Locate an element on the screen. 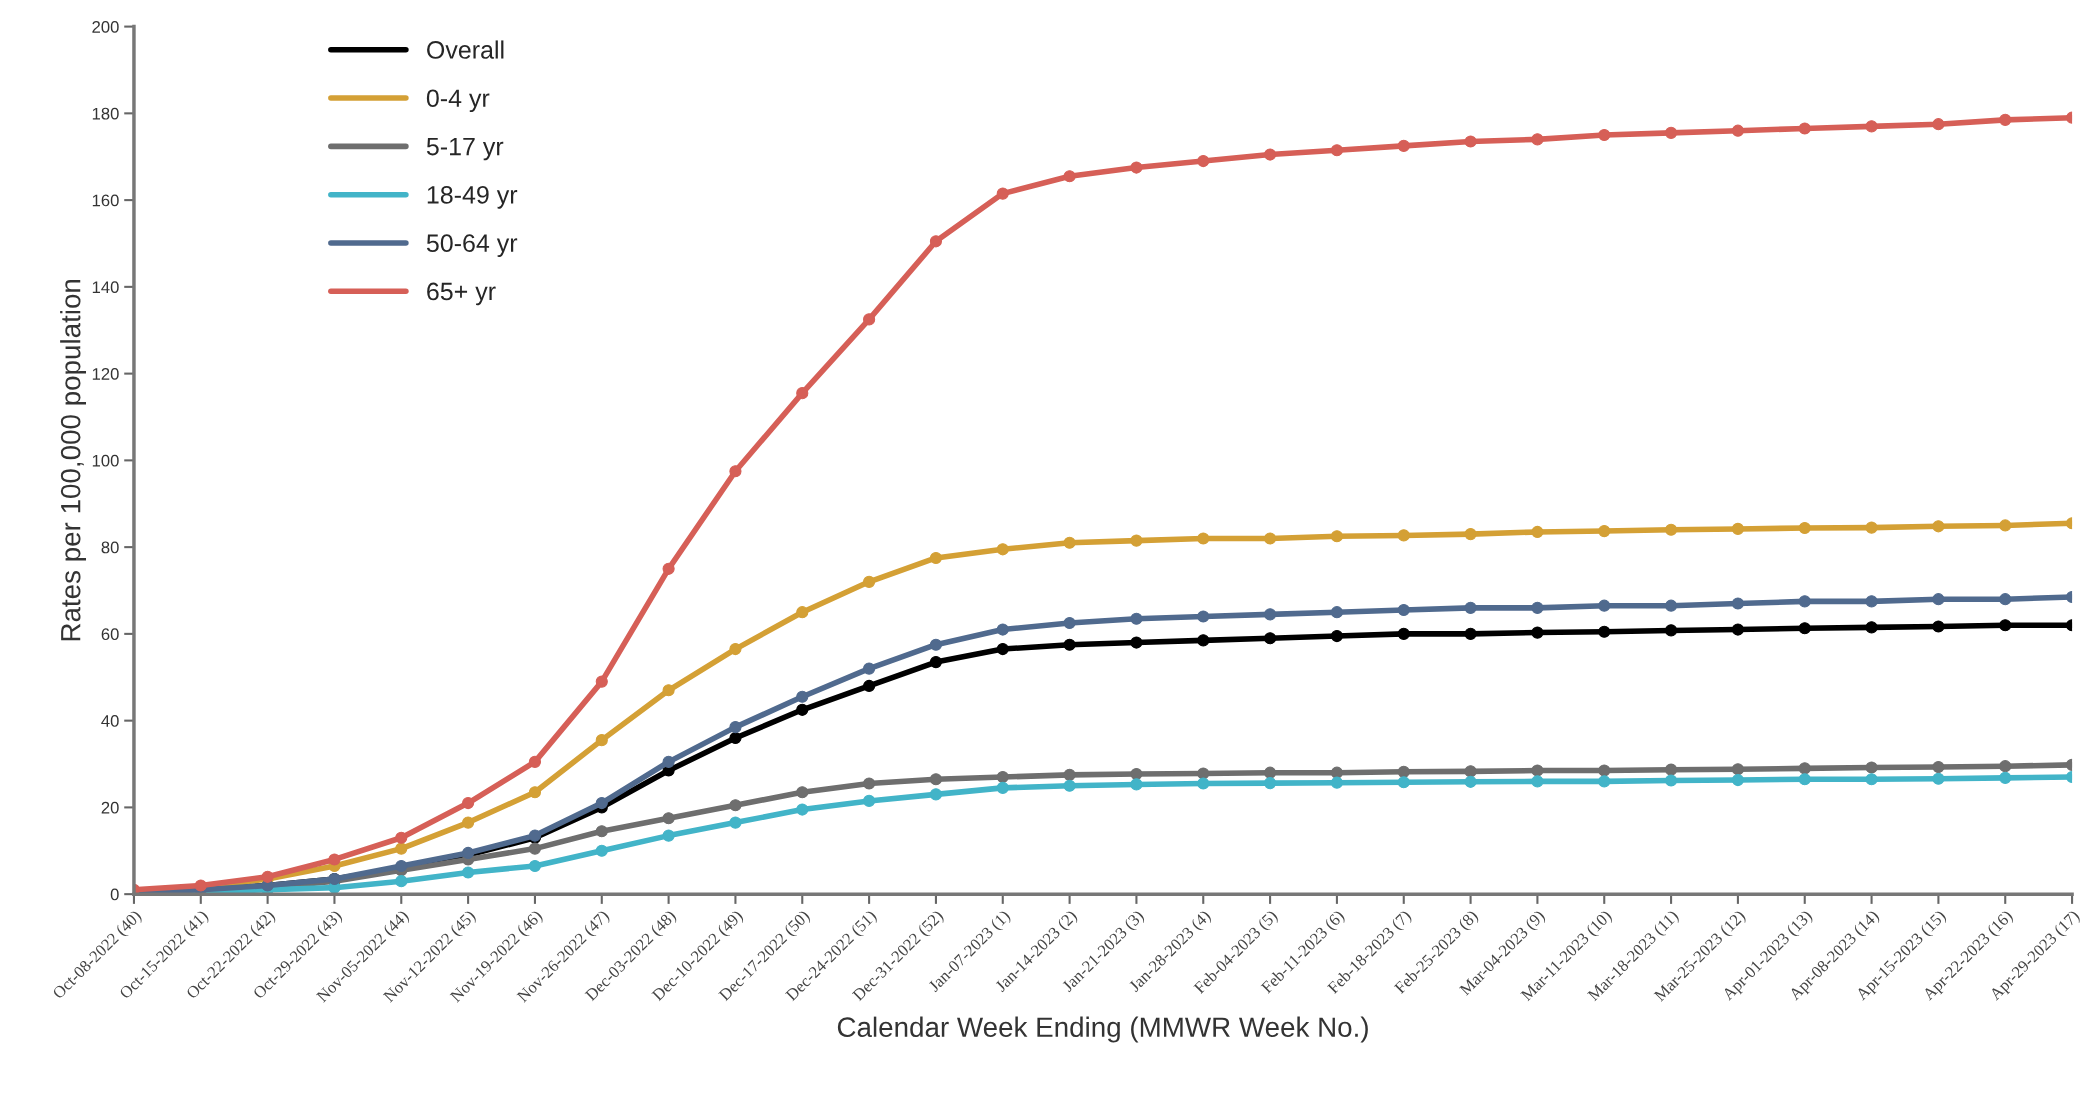 Image resolution: width=2093 pixels, height=1108 pixels. y-tick-label: 140 is located at coordinates (105, 287).